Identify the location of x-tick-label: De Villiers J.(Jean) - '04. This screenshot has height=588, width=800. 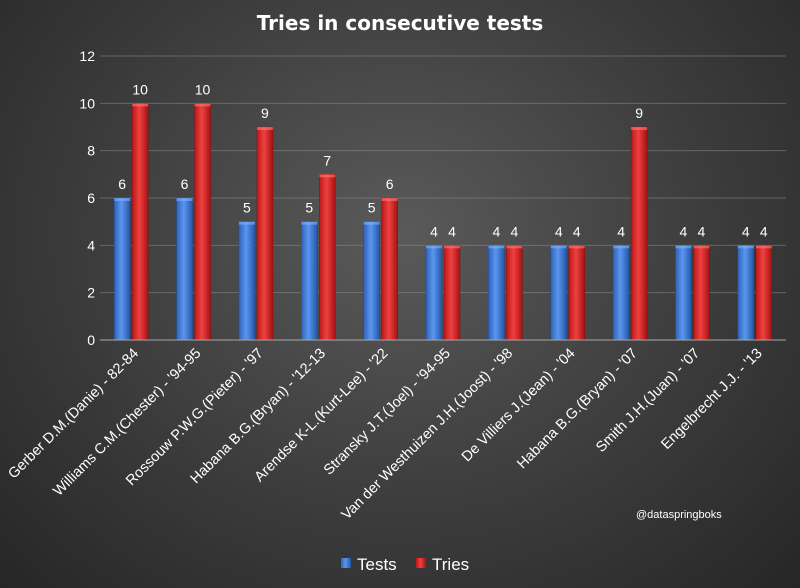
(519, 406).